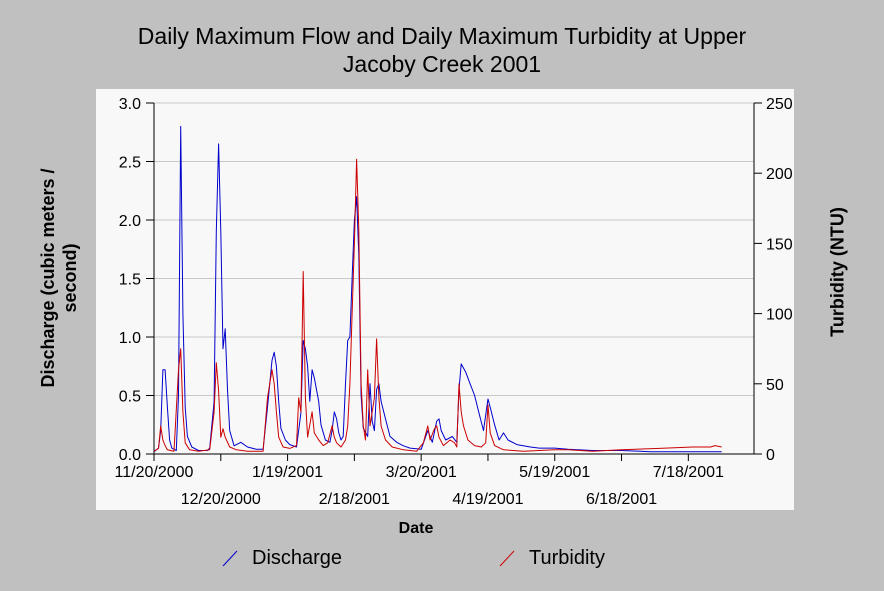 This screenshot has width=884, height=591. What do you see at coordinates (154, 472) in the screenshot?
I see `x-tick-label-upper-0: 11/20/2000` at bounding box center [154, 472].